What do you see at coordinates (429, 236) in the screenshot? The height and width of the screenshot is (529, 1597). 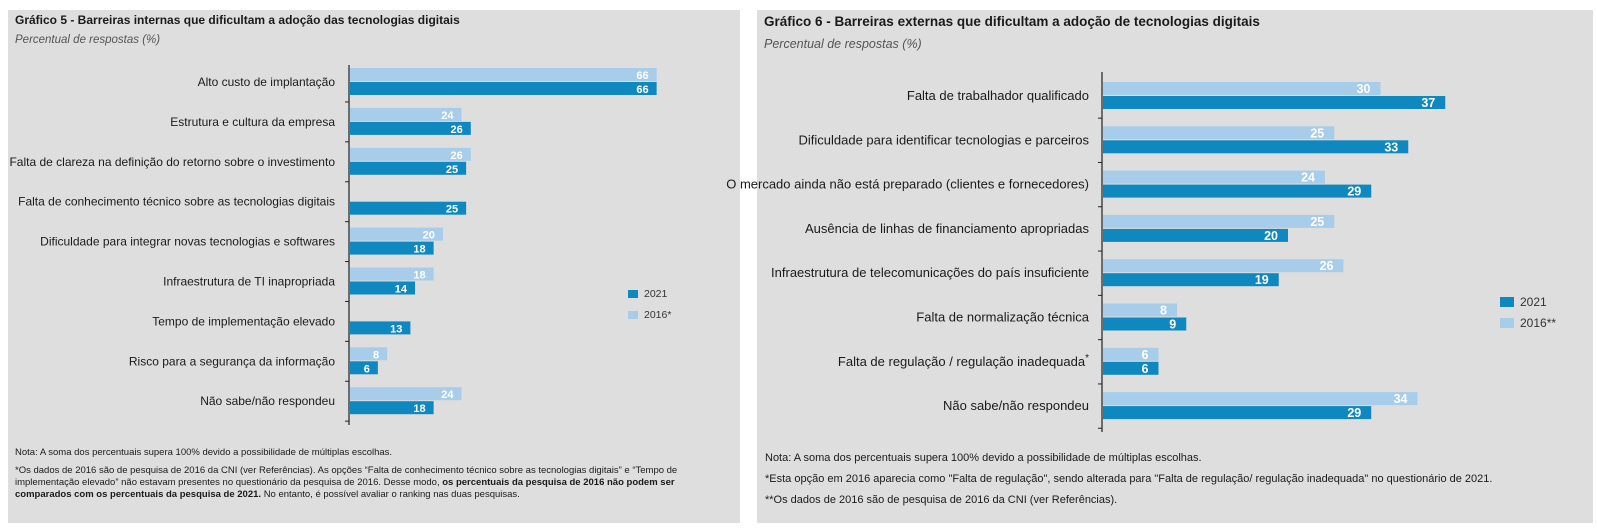 I see `bar-2016-value-label: 20` at bounding box center [429, 236].